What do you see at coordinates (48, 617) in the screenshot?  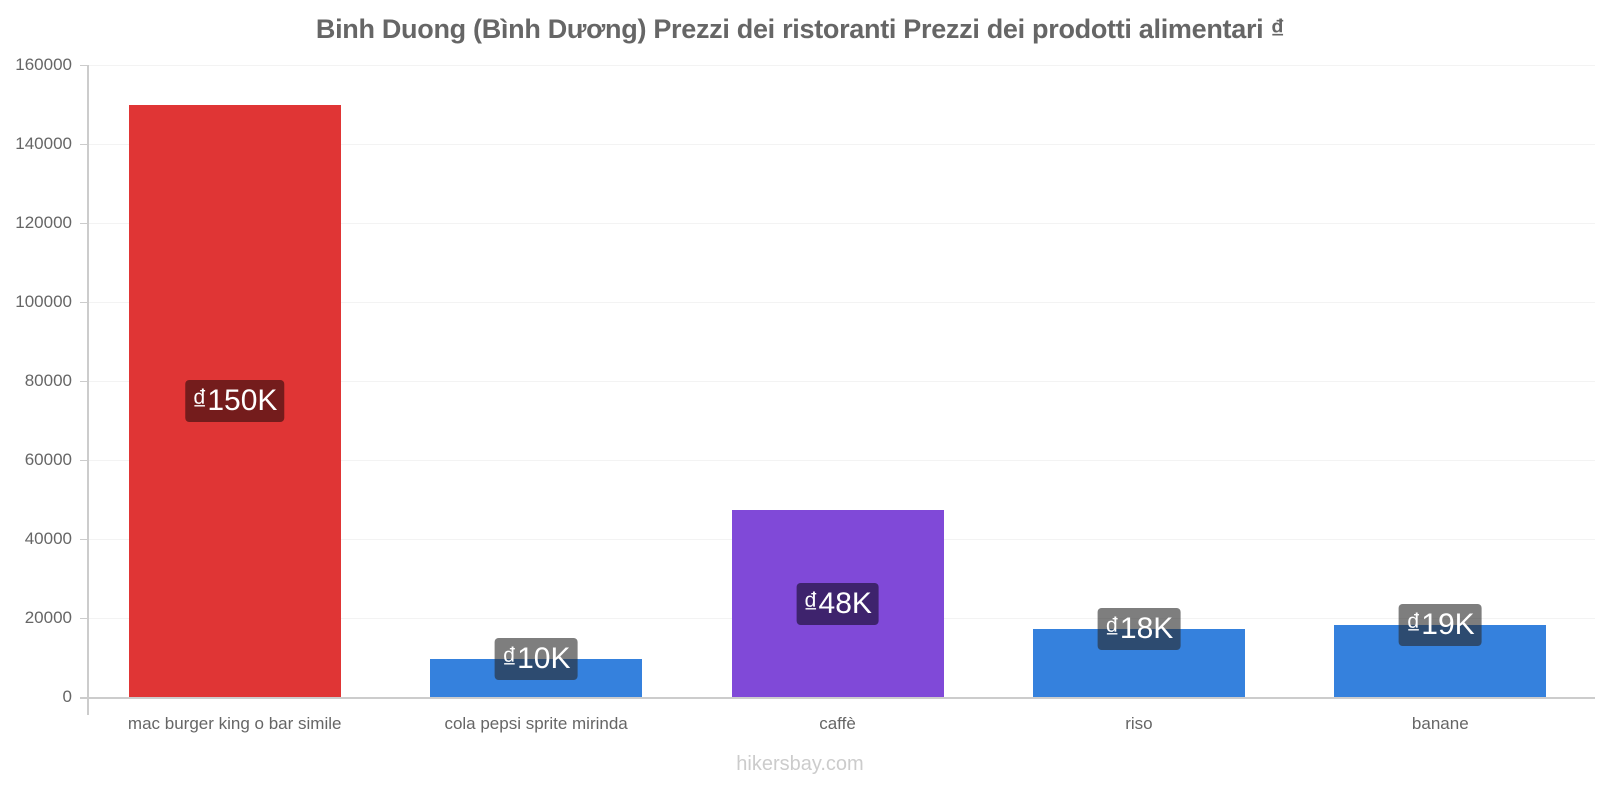 I see `y-tick-label: 20000` at bounding box center [48, 617].